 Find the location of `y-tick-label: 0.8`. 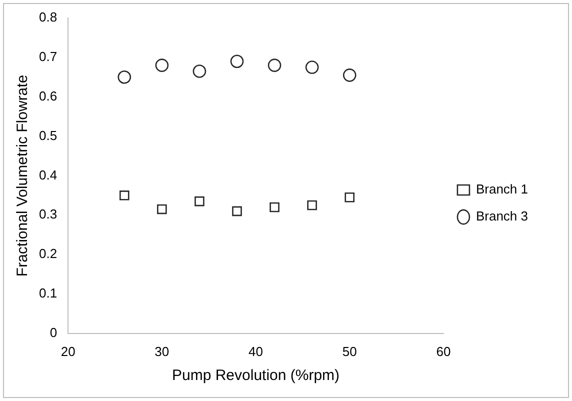

y-tick-label: 0.8 is located at coordinates (48, 17).